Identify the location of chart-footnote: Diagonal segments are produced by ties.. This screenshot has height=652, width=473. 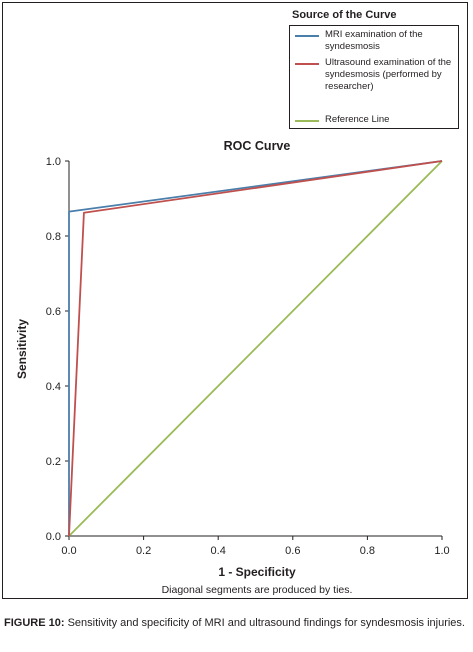
(257, 590).